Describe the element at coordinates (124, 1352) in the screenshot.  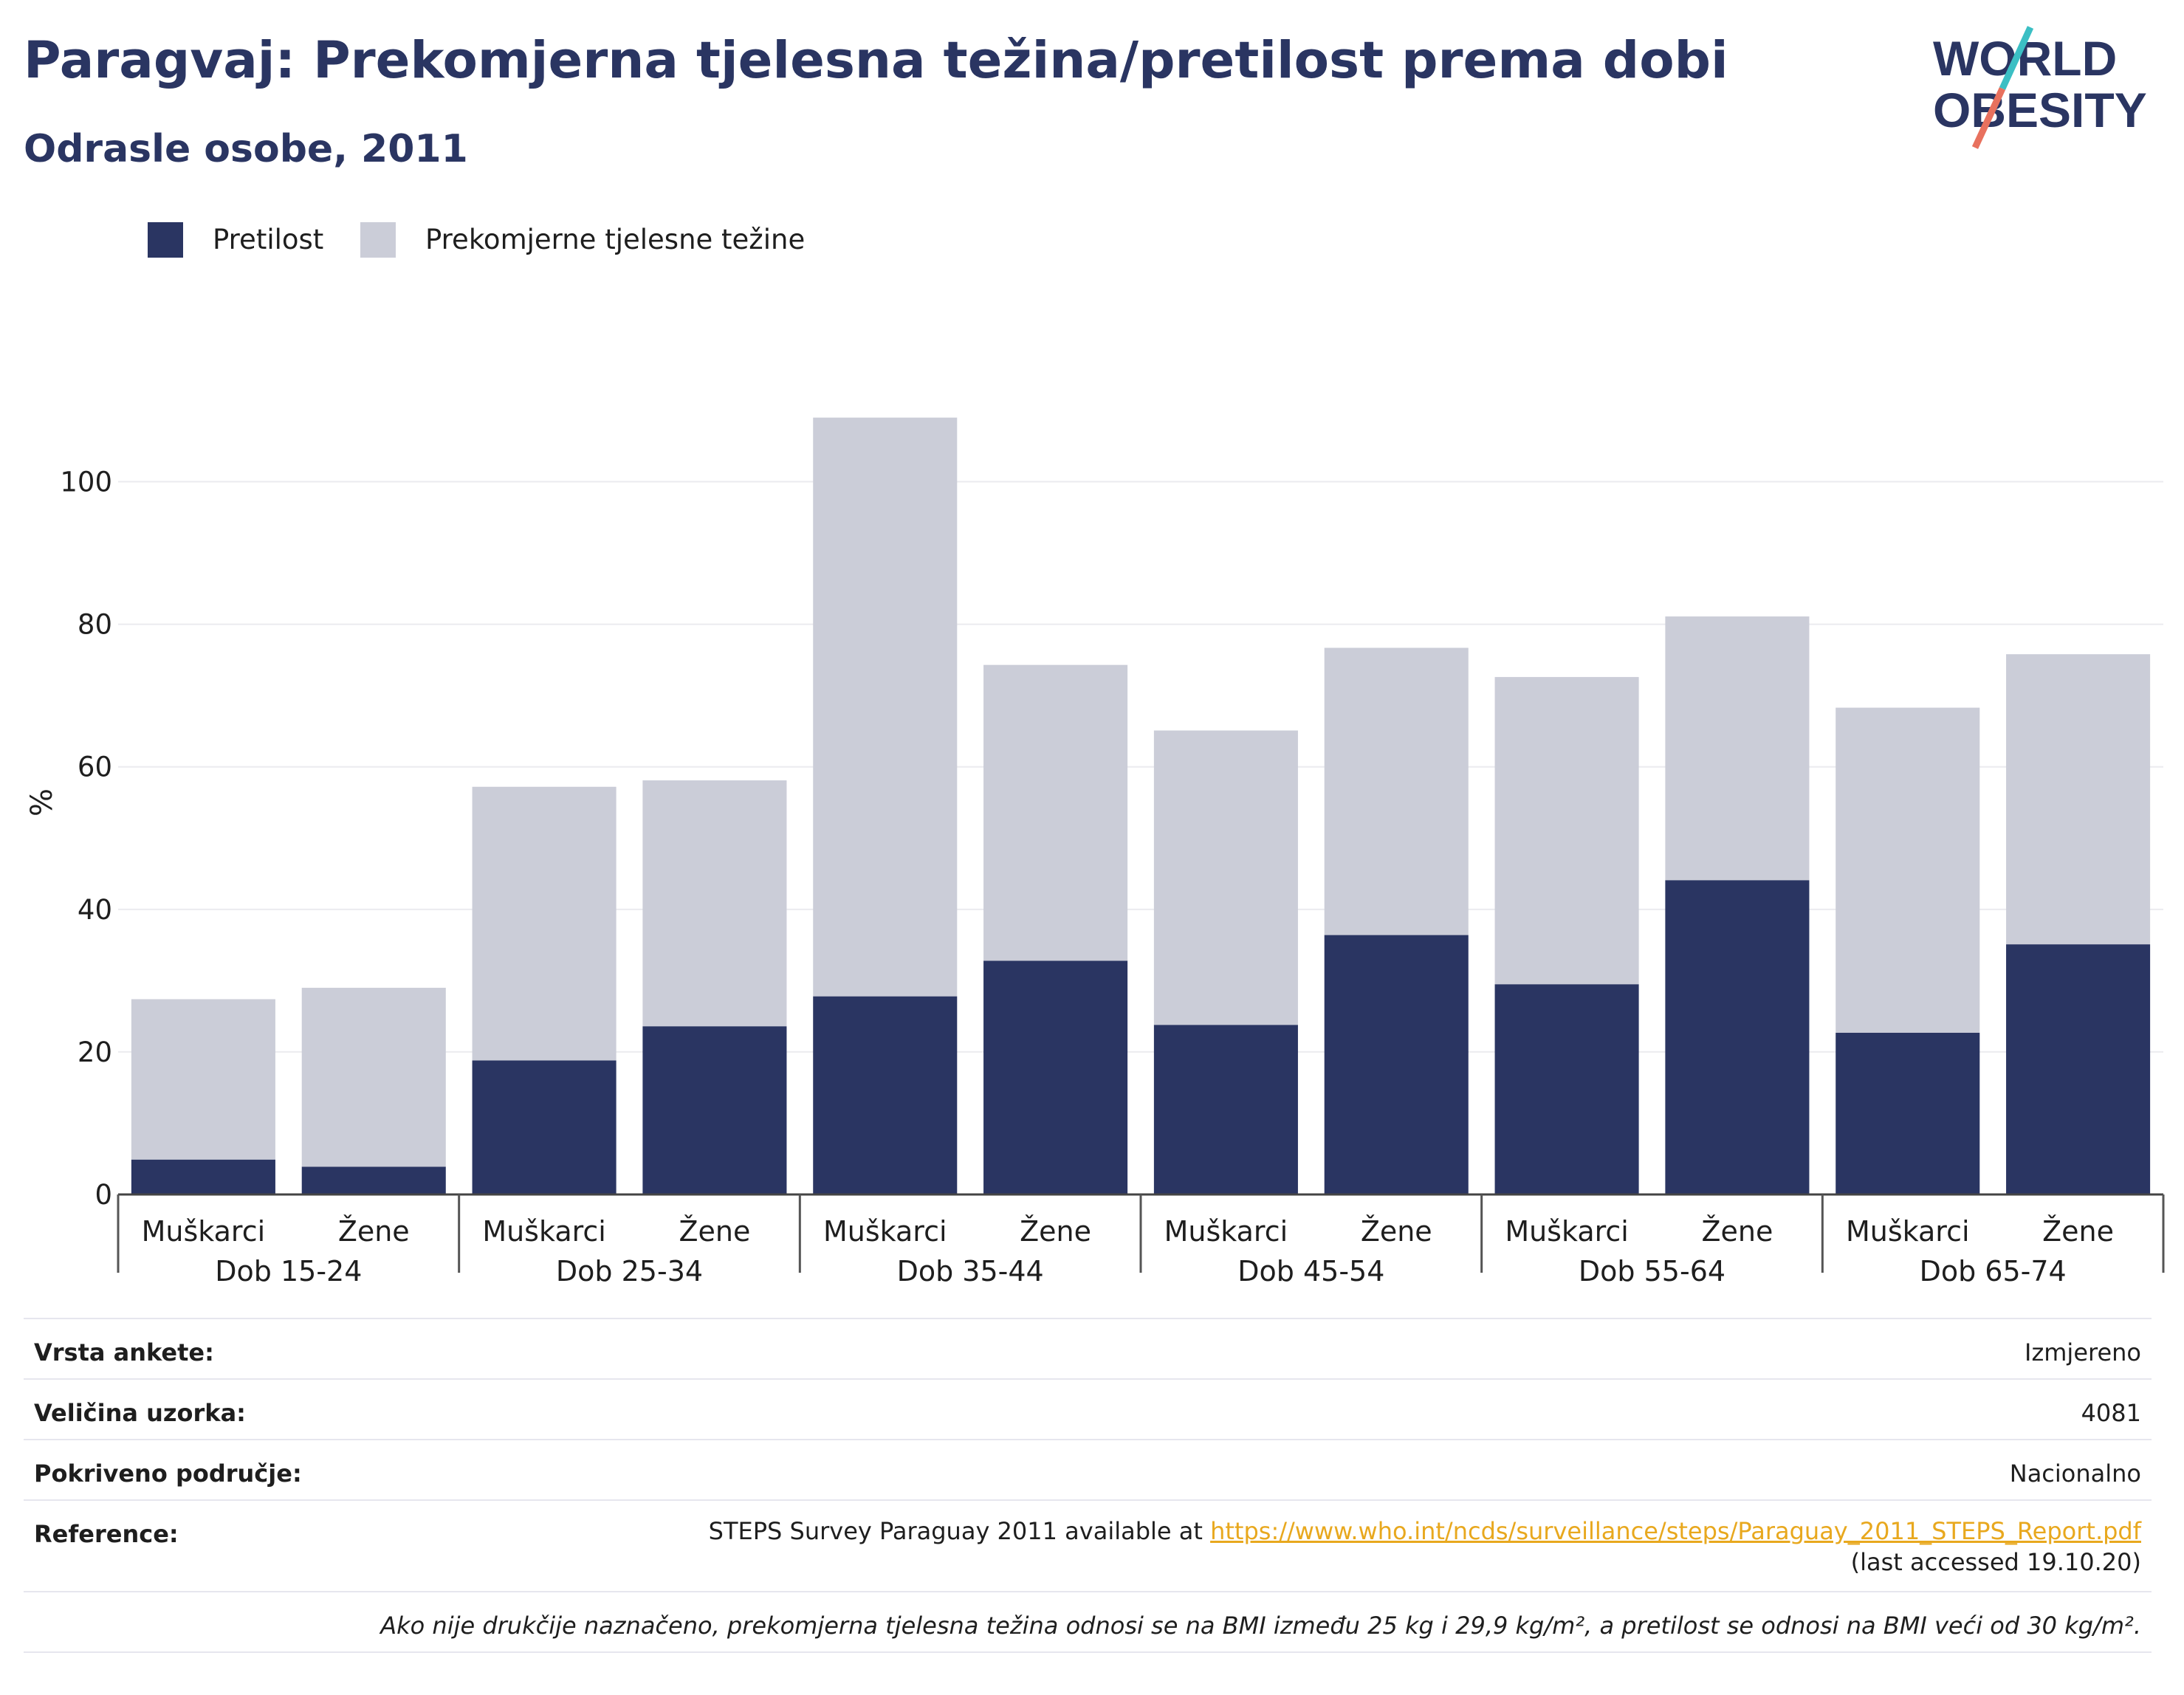
I see `survey-type-label: Vrsta ankete:` at that location.